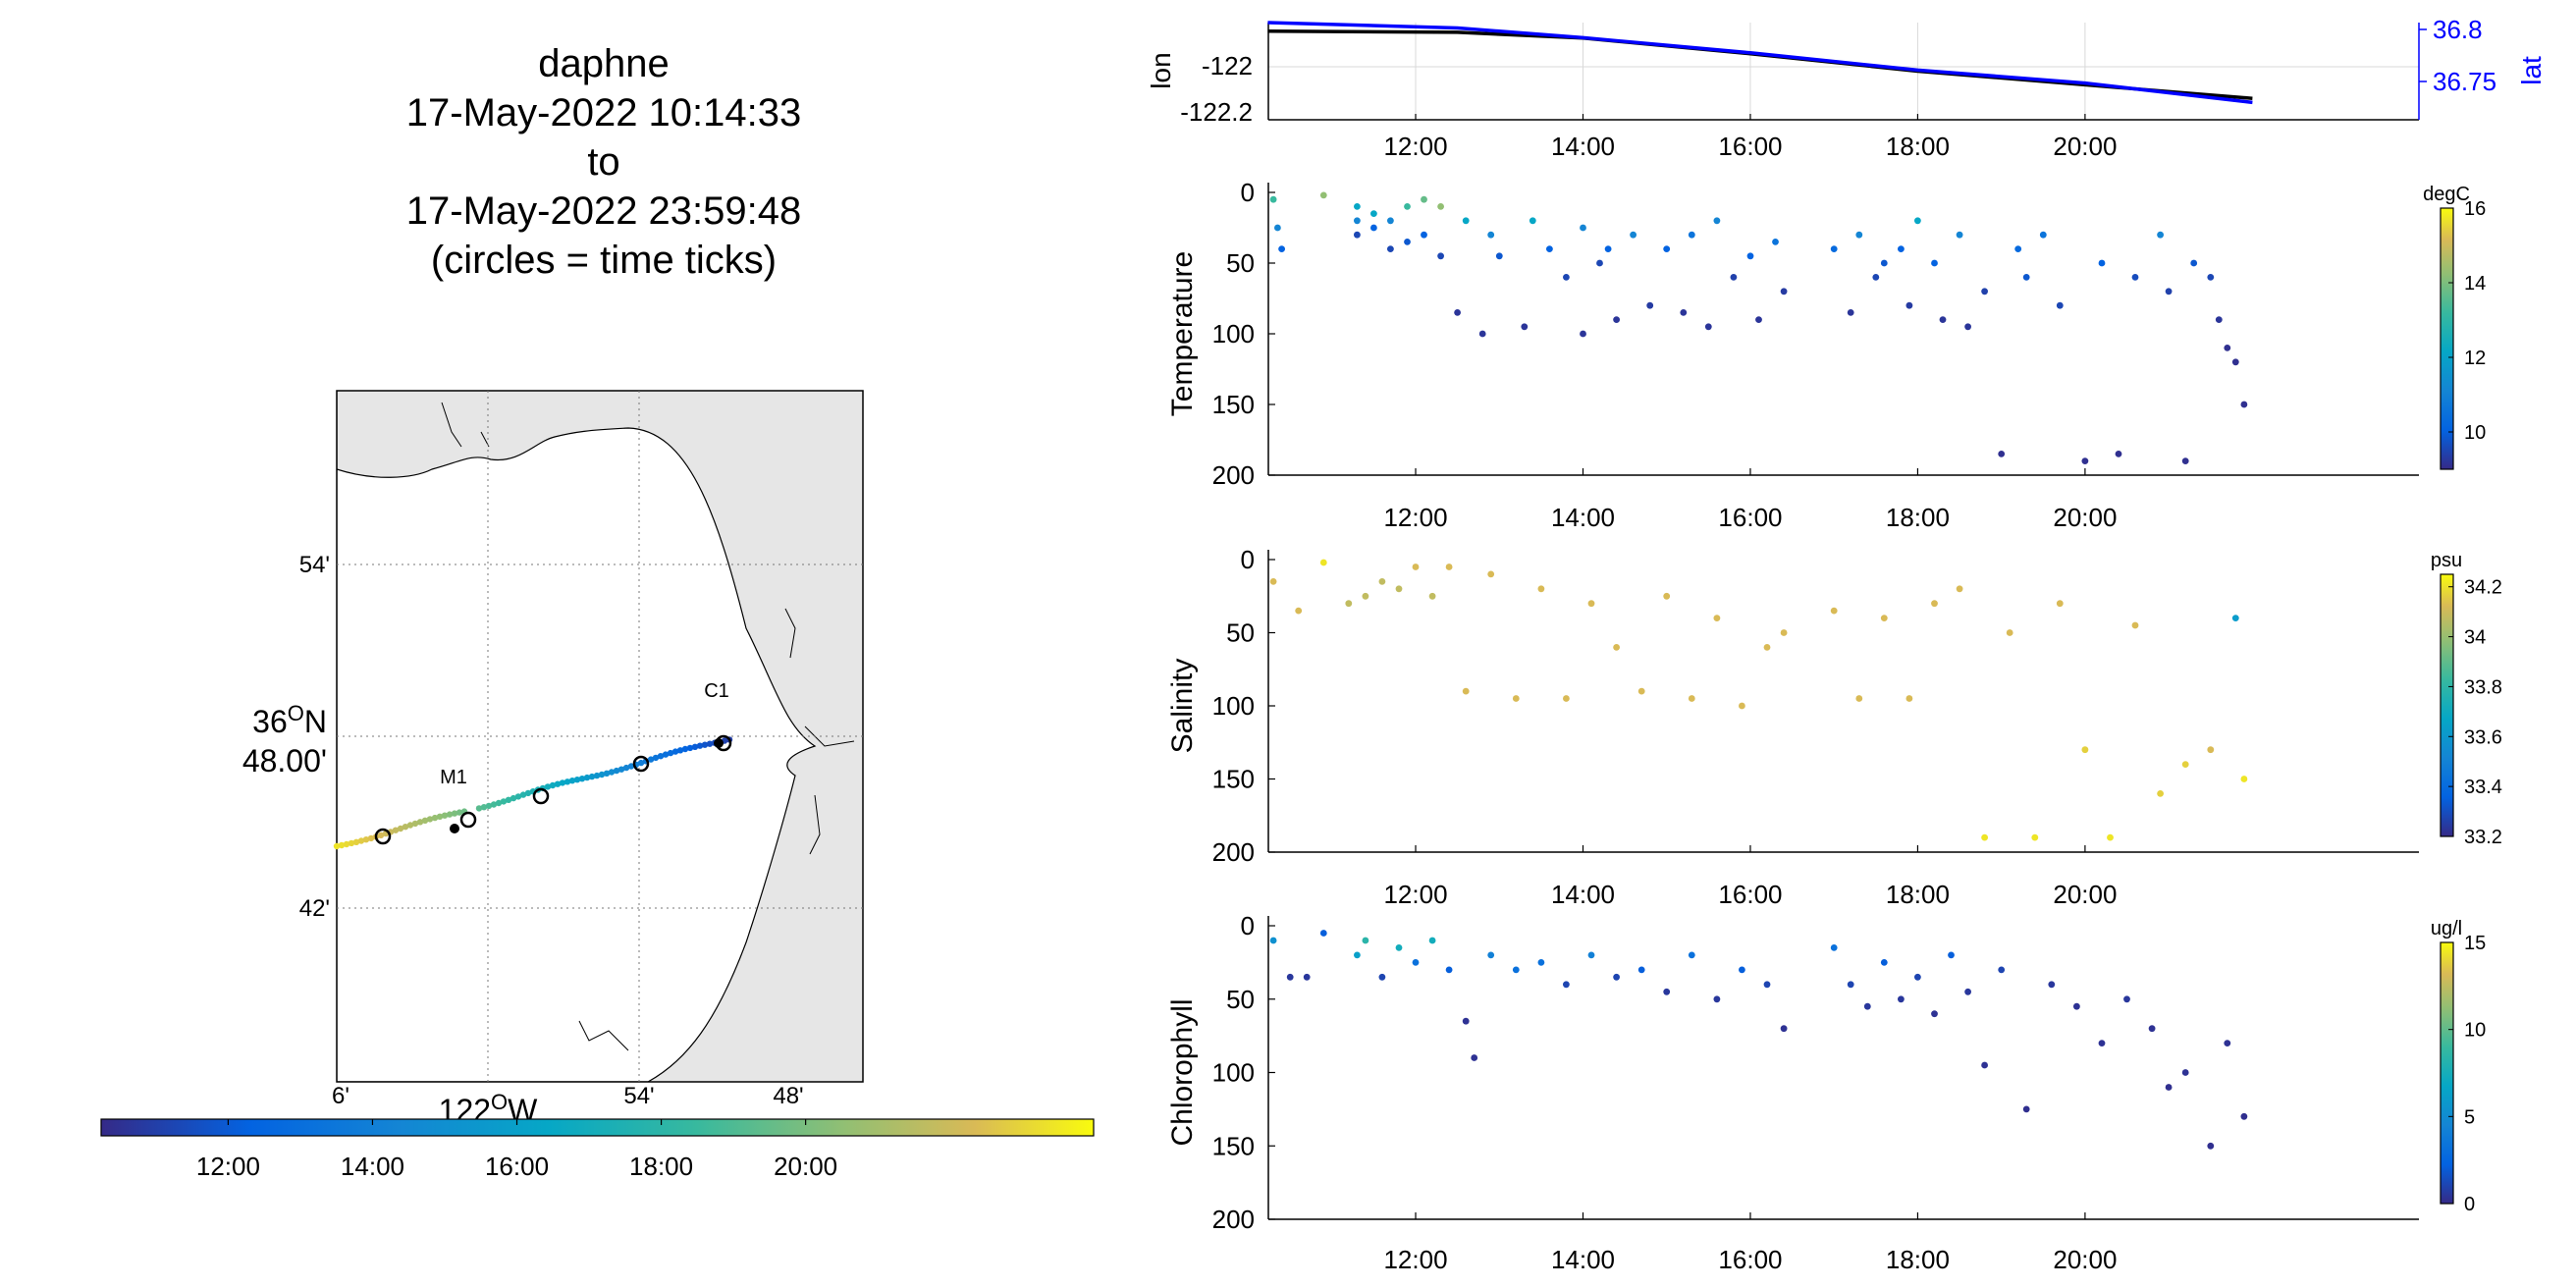  Describe the element at coordinates (1248, 925) in the screenshot. I see `panel-ytick-label: 0` at that location.